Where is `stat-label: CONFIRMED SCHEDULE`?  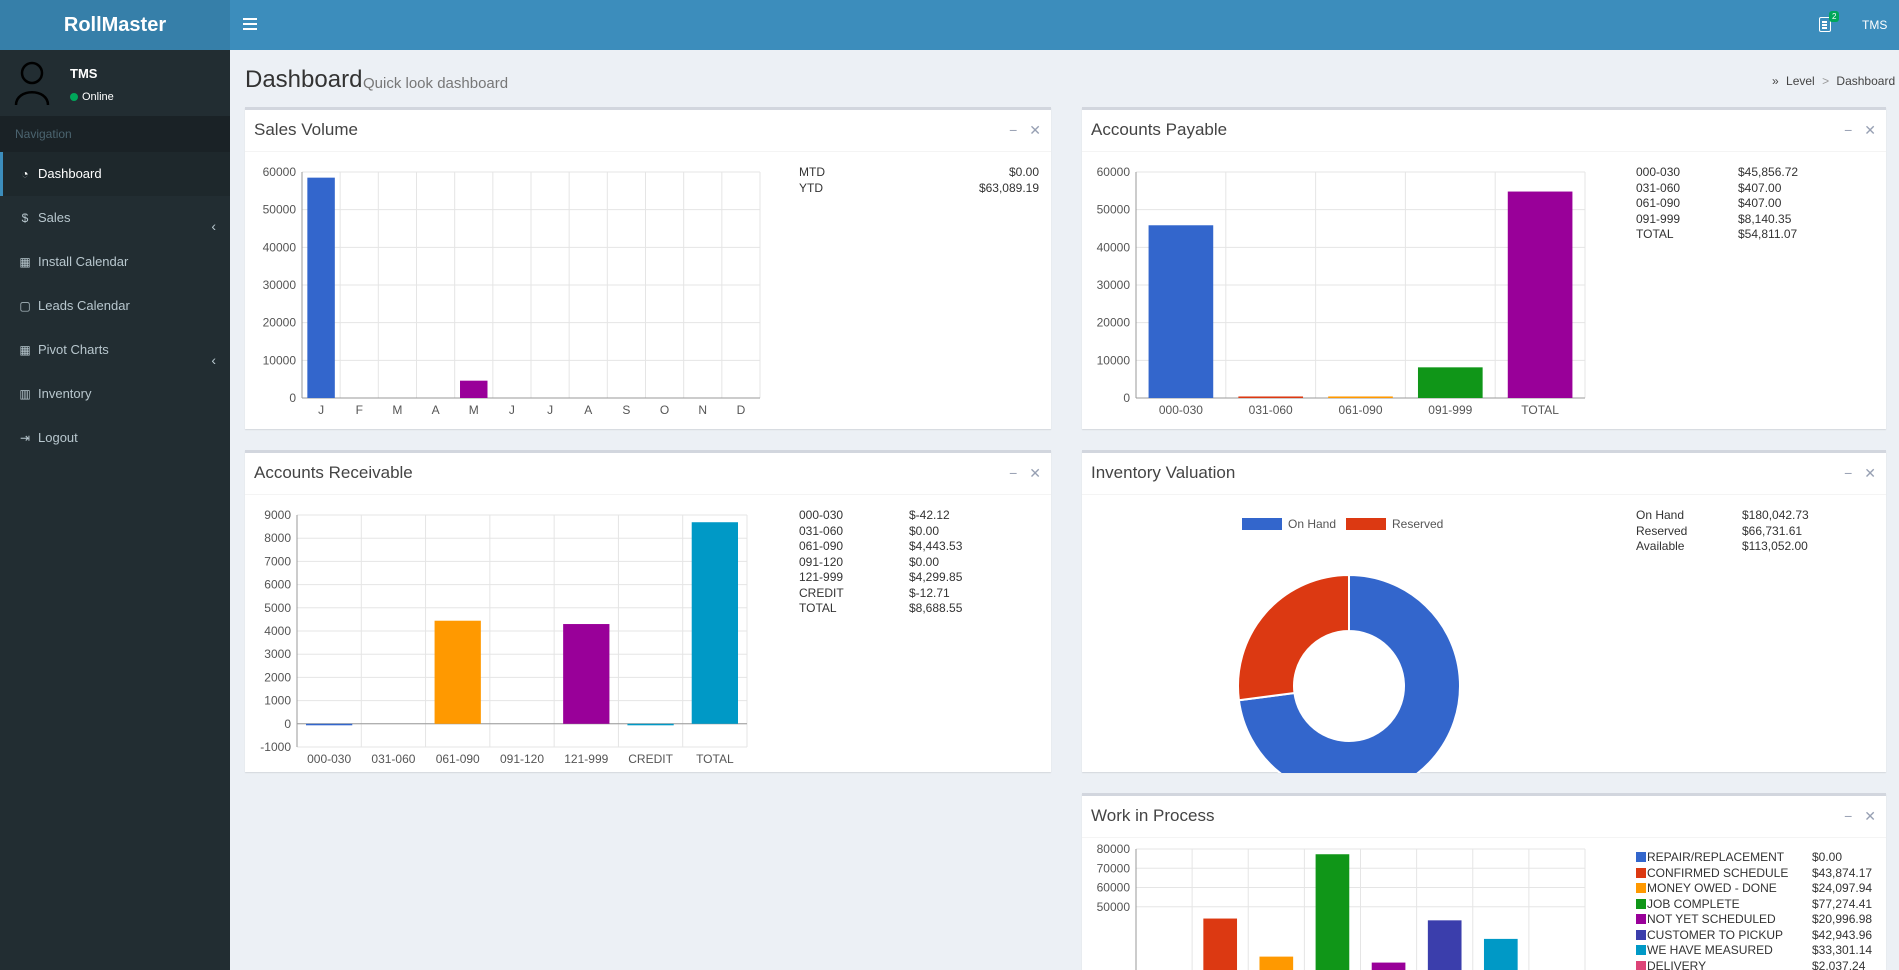 stat-label: CONFIRMED SCHEDULE is located at coordinates (1712, 873).